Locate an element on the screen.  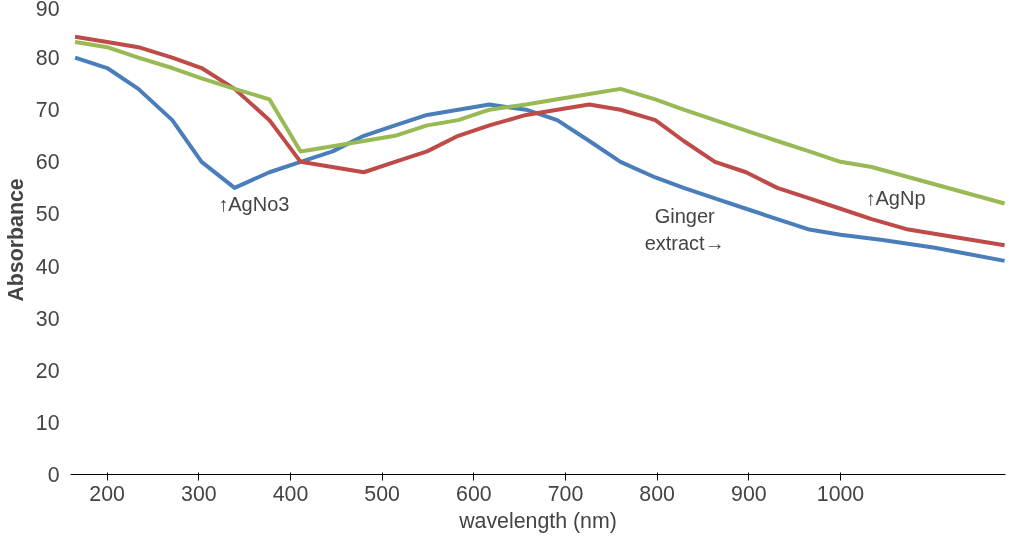
x-tick-label: 1000 is located at coordinates (840, 493).